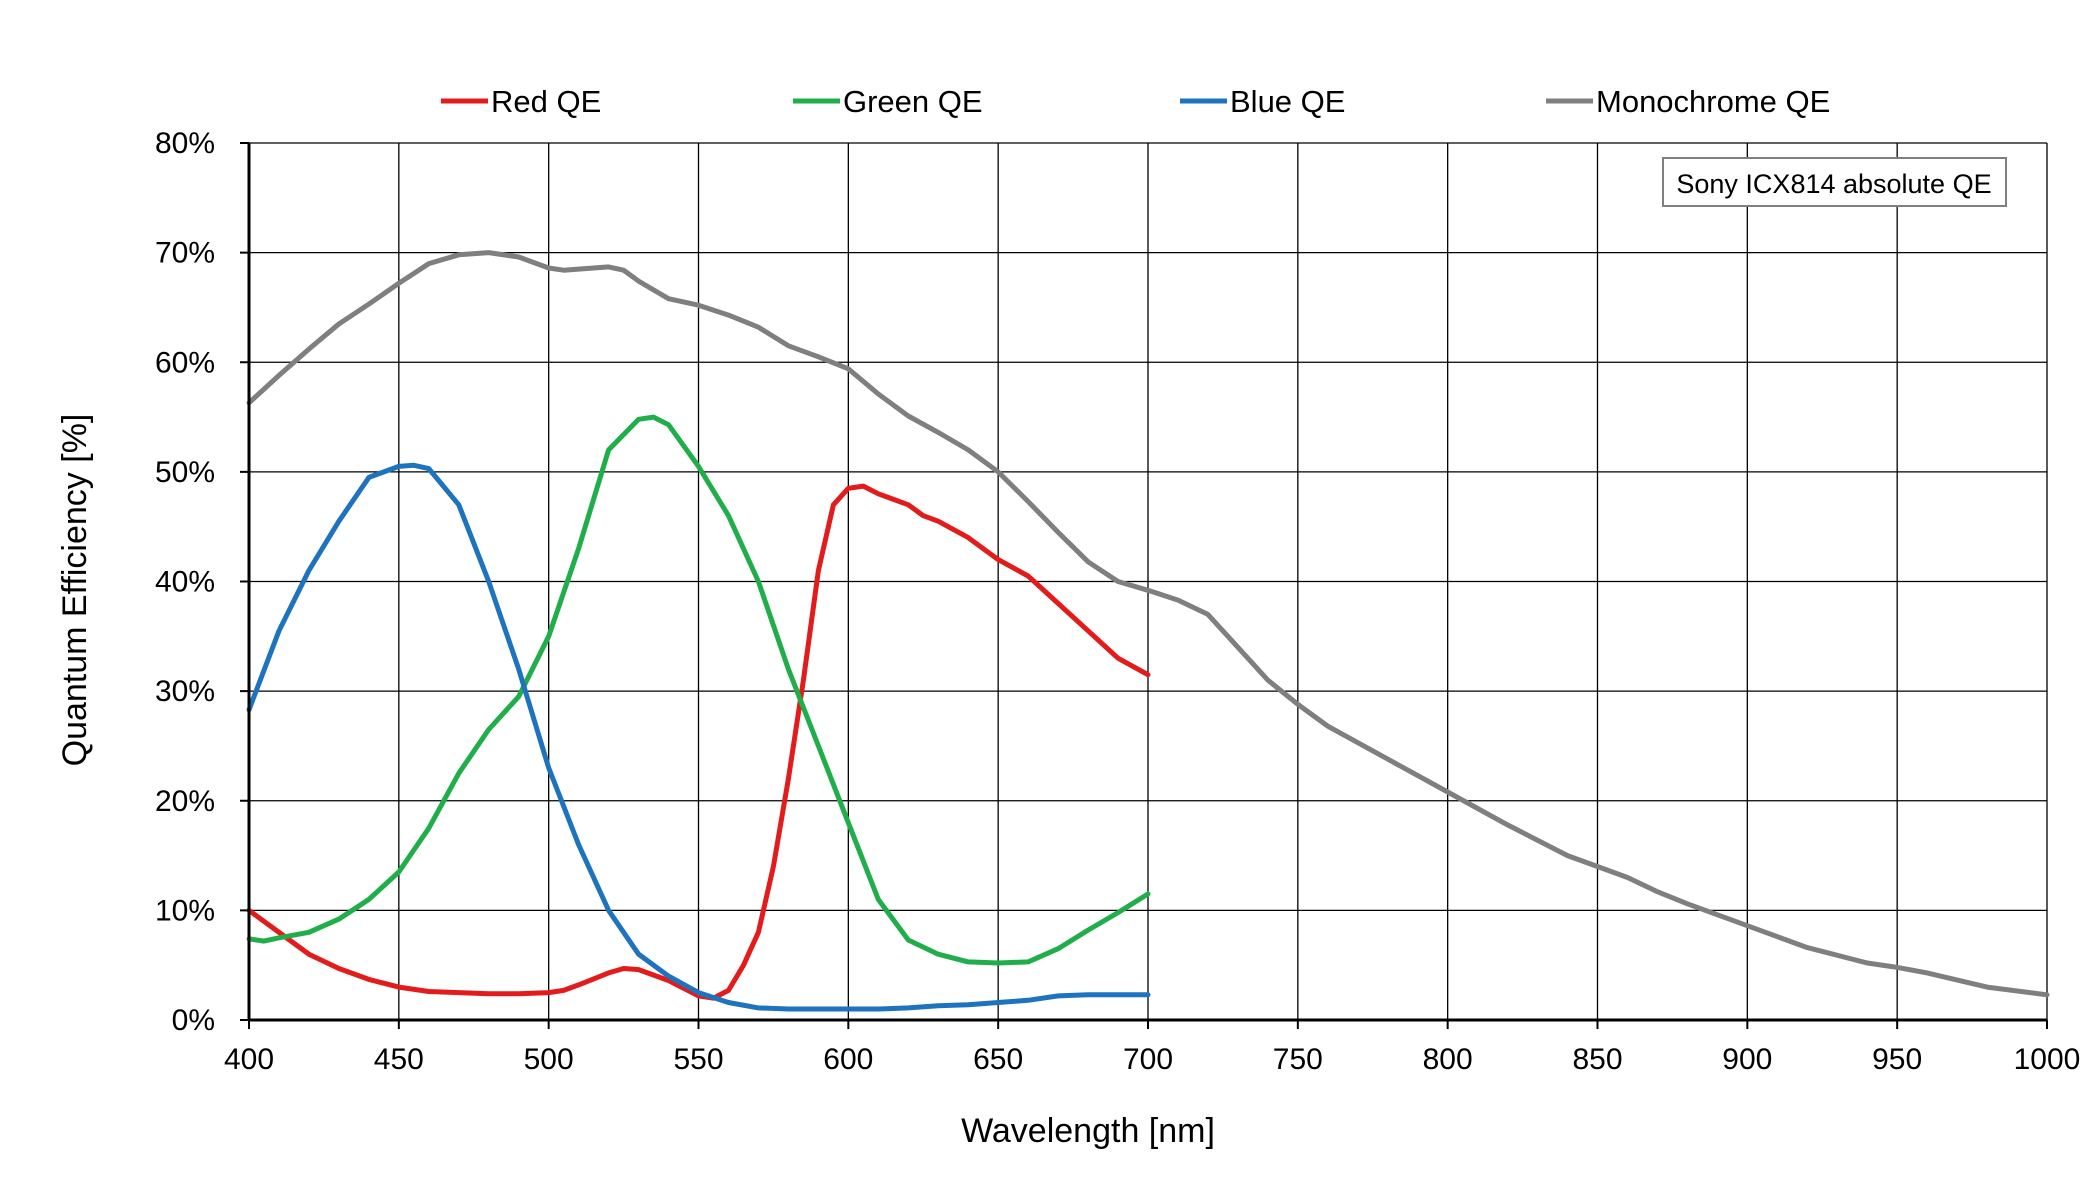 This screenshot has width=2091, height=1177. I want to click on y-tick-label: 10%, so click(185, 910).